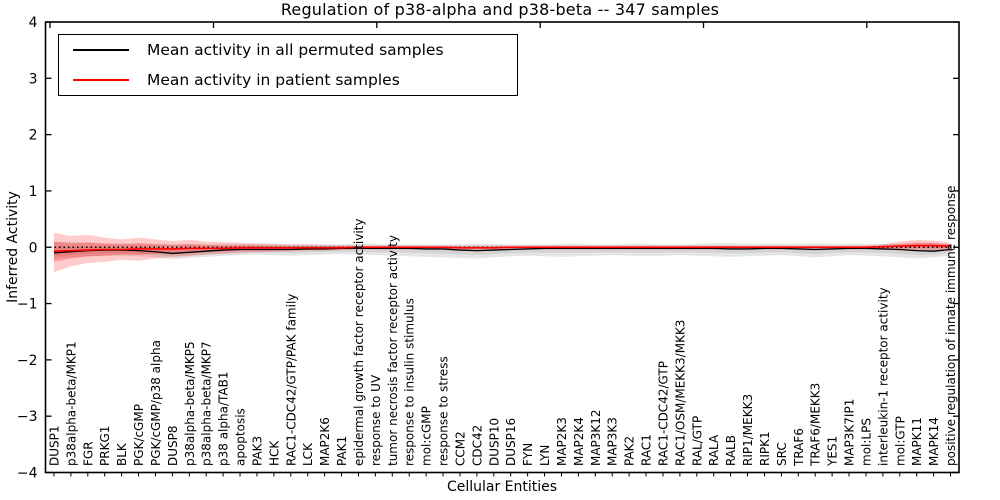 Image resolution: width=1000 pixels, height=500 pixels. Describe the element at coordinates (502, 487) in the screenshot. I see `x-axis-label: Cellular Entities` at that location.